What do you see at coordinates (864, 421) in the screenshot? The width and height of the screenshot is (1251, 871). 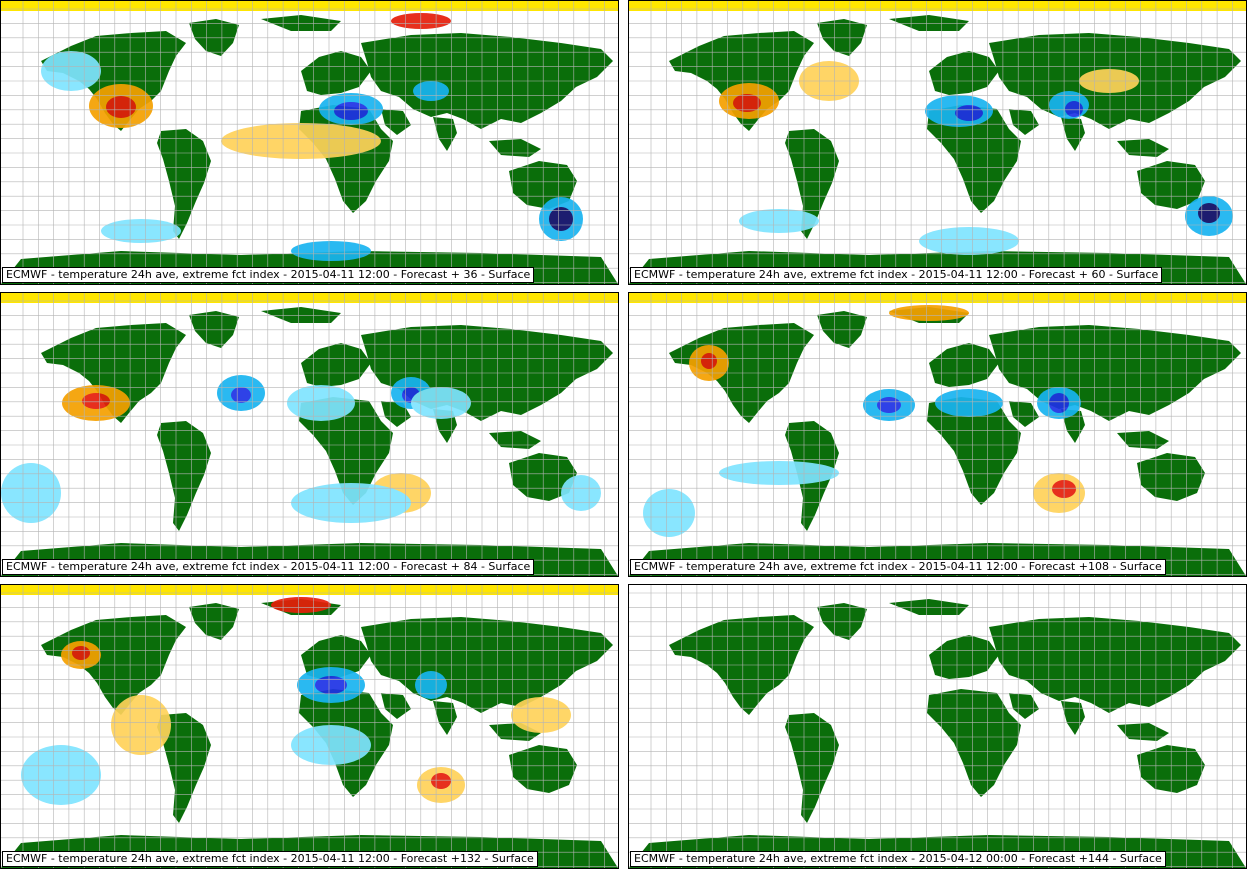 I see `anomaly-group` at bounding box center [864, 421].